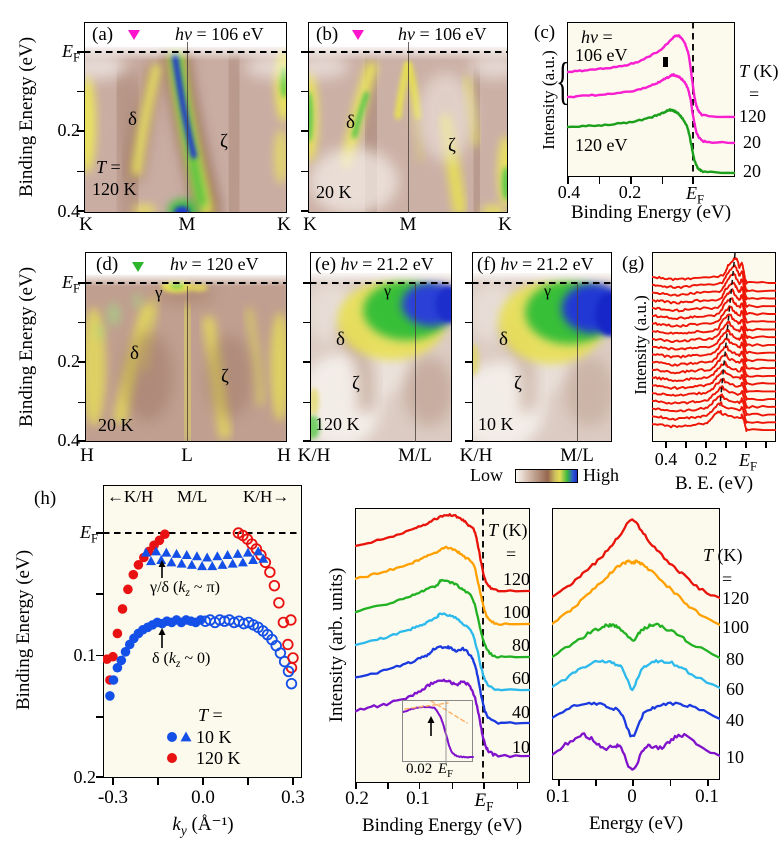 The image size is (779, 853). Describe the element at coordinates (358, 35) in the screenshot. I see `panel-b-magenta-marker-icon` at that location.